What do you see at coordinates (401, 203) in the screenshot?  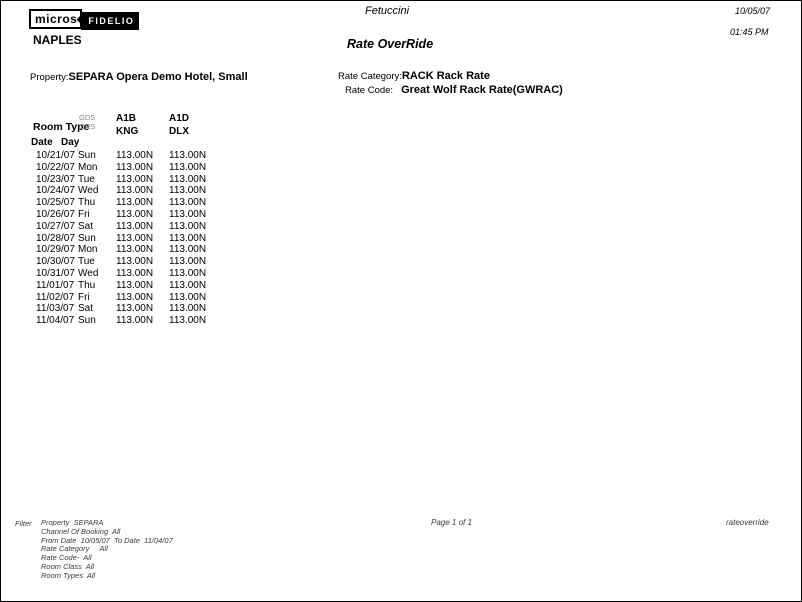 I see `table-row: 10/25/07 Thu 113.00N 113.00N` at bounding box center [401, 203].